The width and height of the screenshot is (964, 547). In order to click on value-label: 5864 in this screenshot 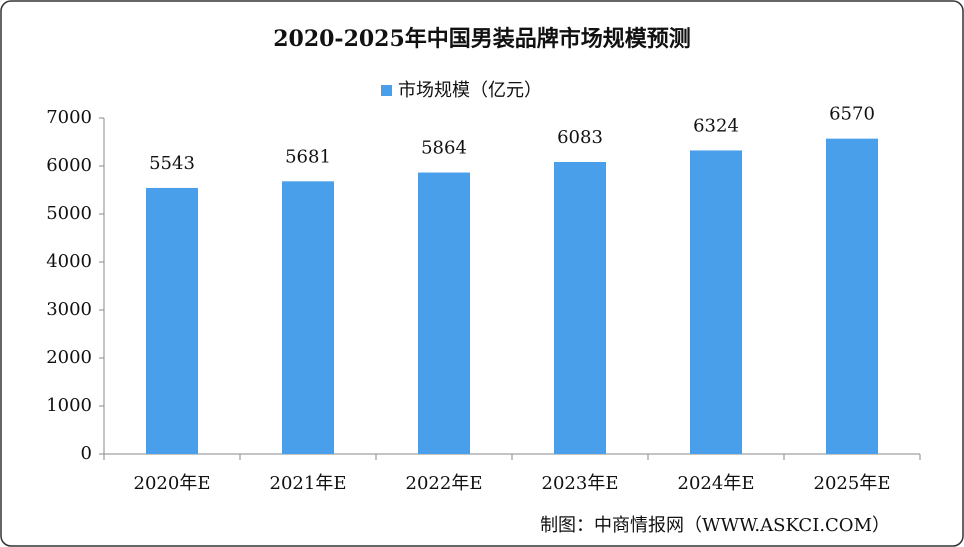, I will do `click(444, 148)`.